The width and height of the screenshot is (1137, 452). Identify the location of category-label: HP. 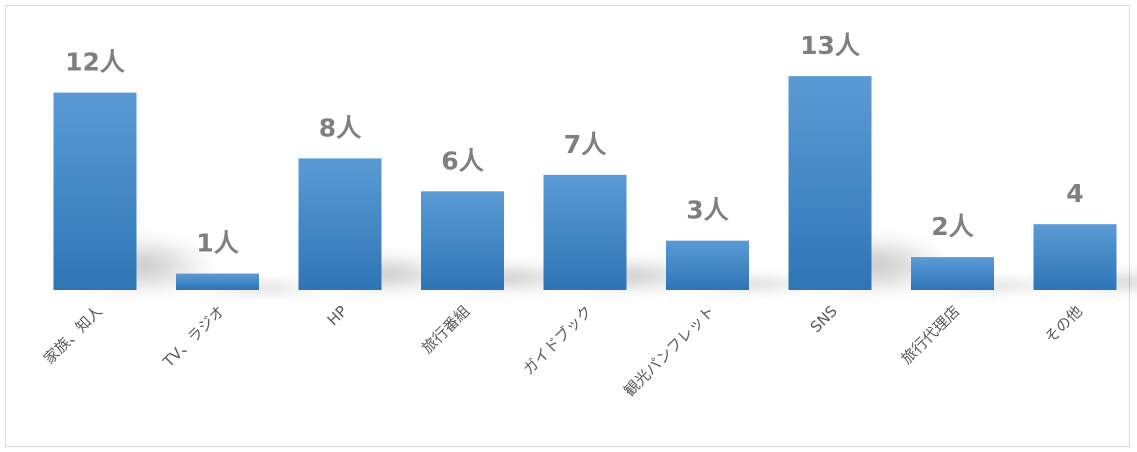
(337, 315).